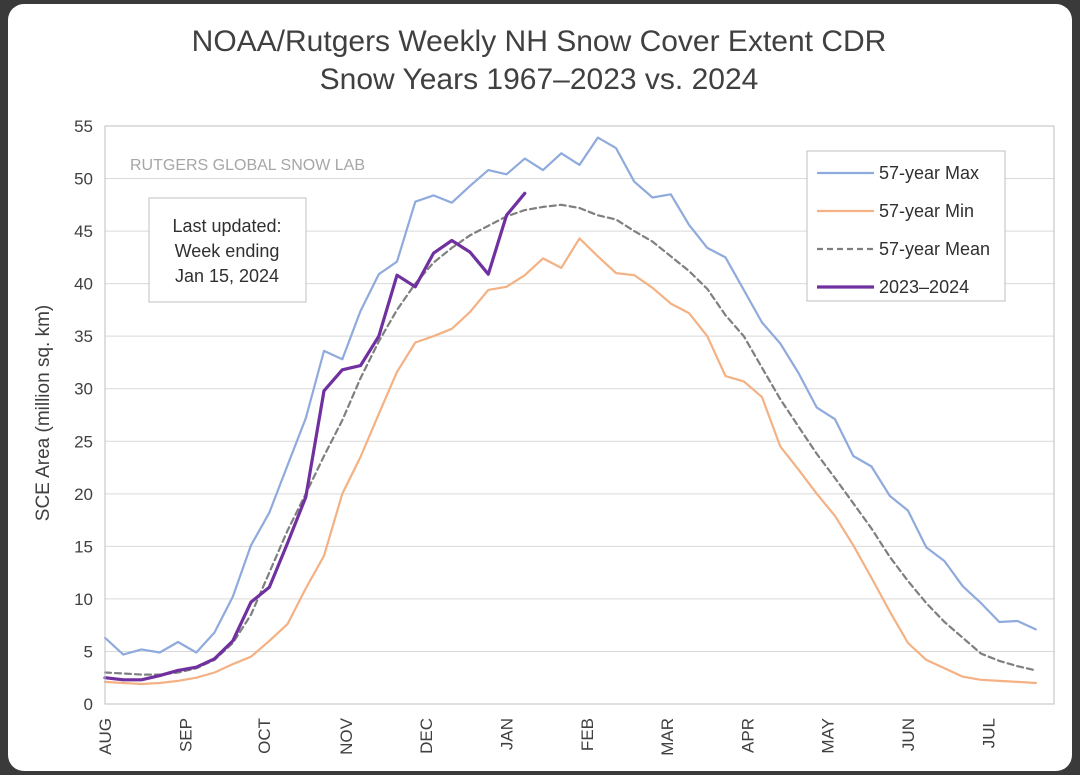 The height and width of the screenshot is (775, 1080). Describe the element at coordinates (88, 651) in the screenshot. I see `y-tick-5: 5` at that location.